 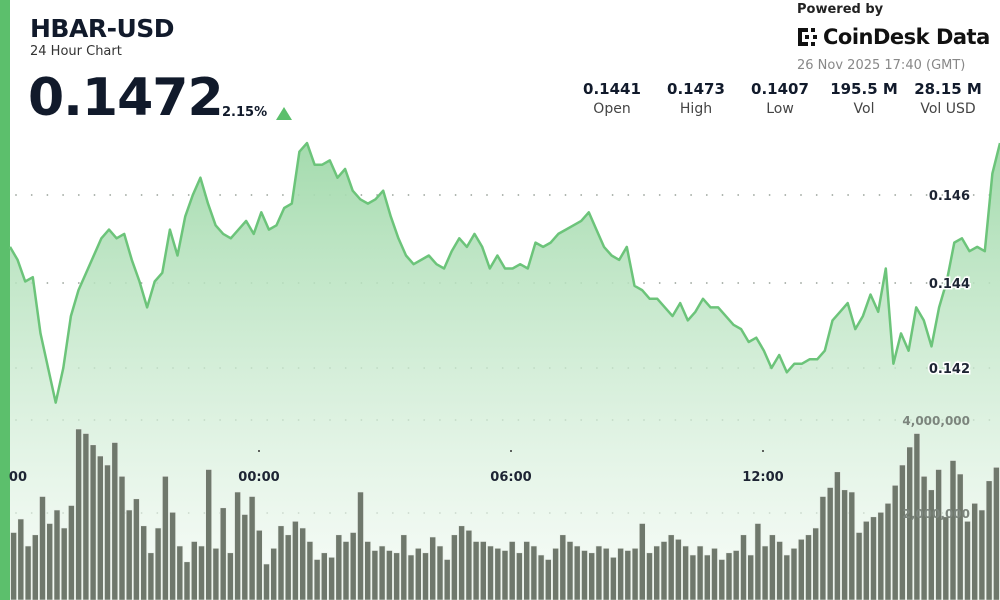 What do you see at coordinates (936, 467) in the screenshot?
I see `volume-axis-labels: 4,000,000 2,000,000` at bounding box center [936, 467].